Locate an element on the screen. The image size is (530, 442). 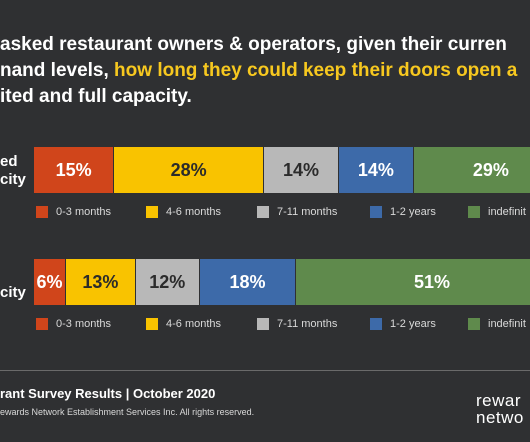
data-label: 13% is located at coordinates (100, 281).